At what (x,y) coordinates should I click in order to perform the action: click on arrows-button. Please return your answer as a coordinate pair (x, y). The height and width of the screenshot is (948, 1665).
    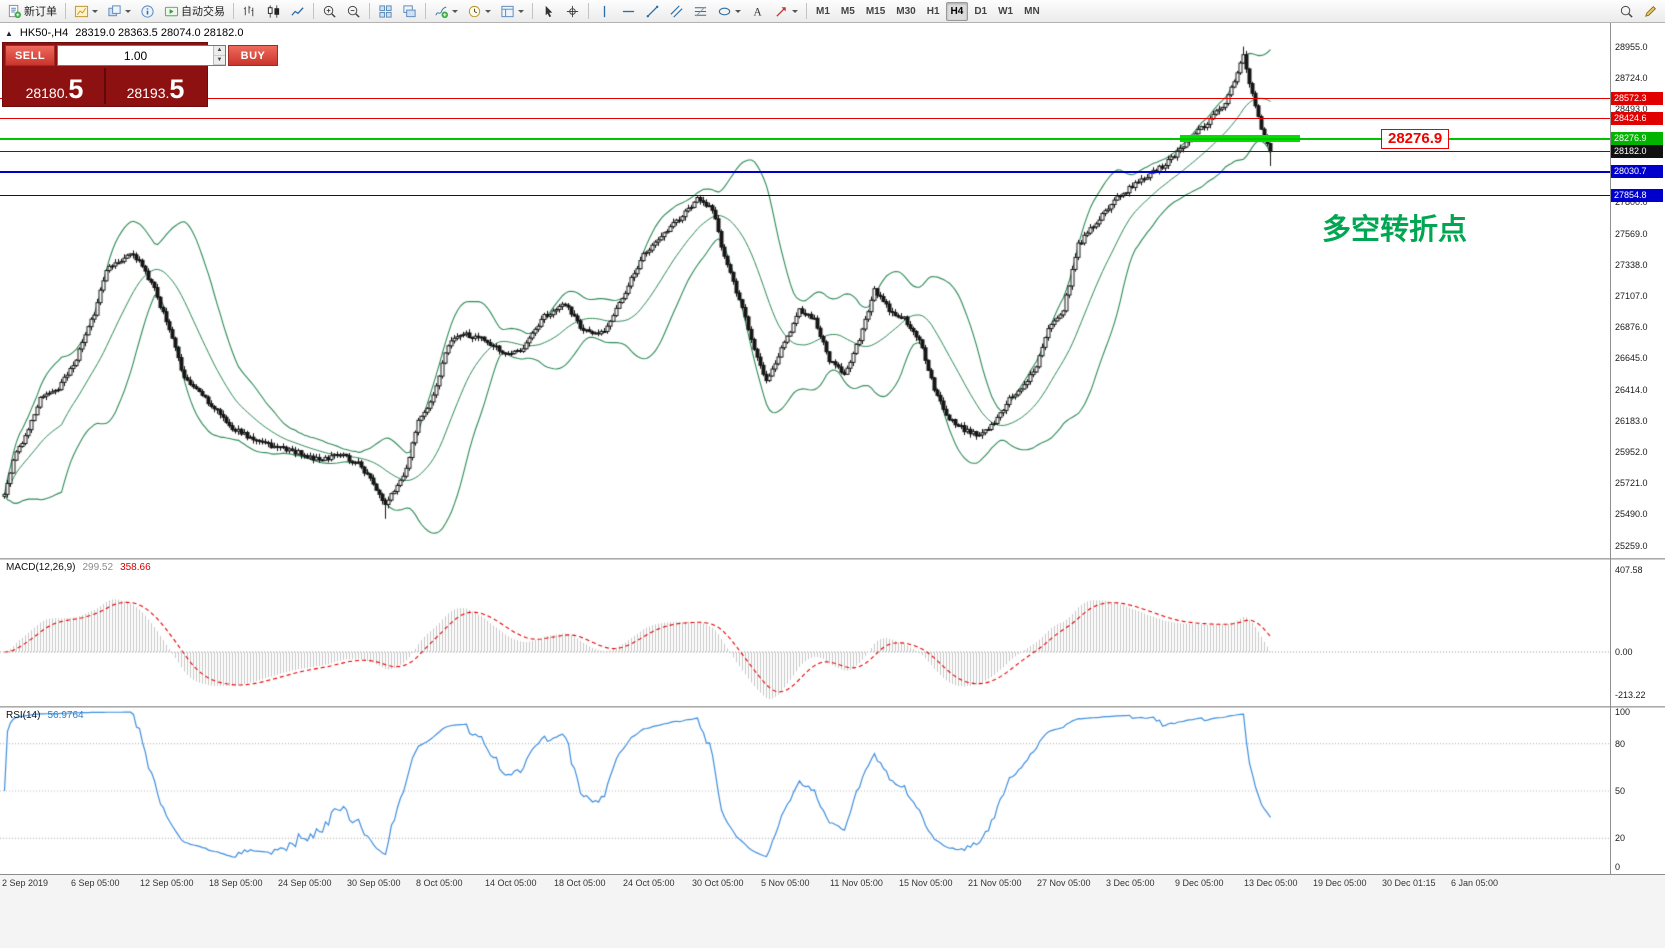
    Looking at the image, I should click on (786, 11).